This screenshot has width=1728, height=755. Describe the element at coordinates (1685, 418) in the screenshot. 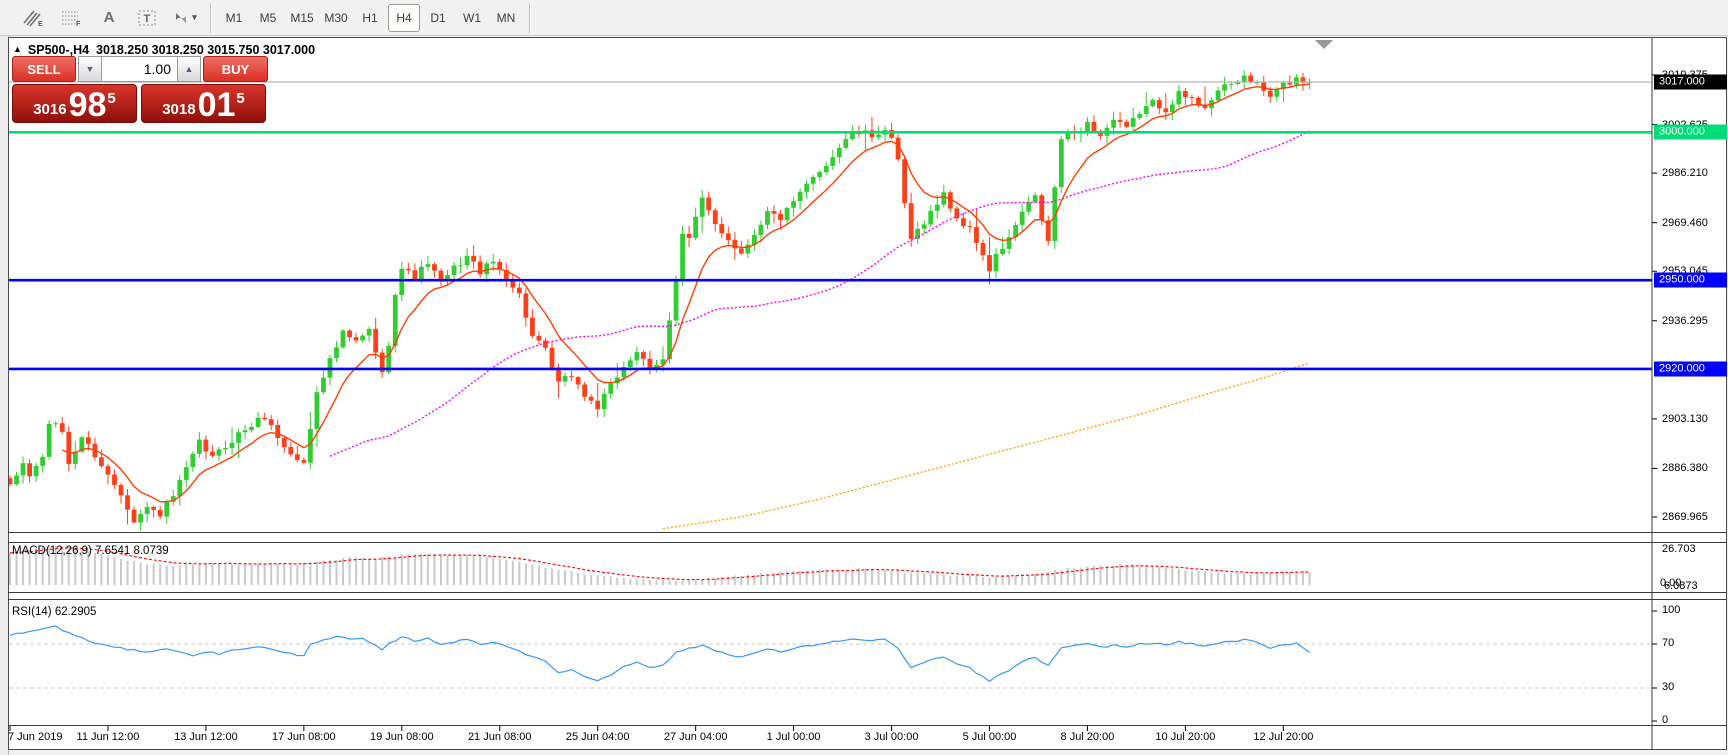

I see `price-axis-label: 2903.130` at that location.